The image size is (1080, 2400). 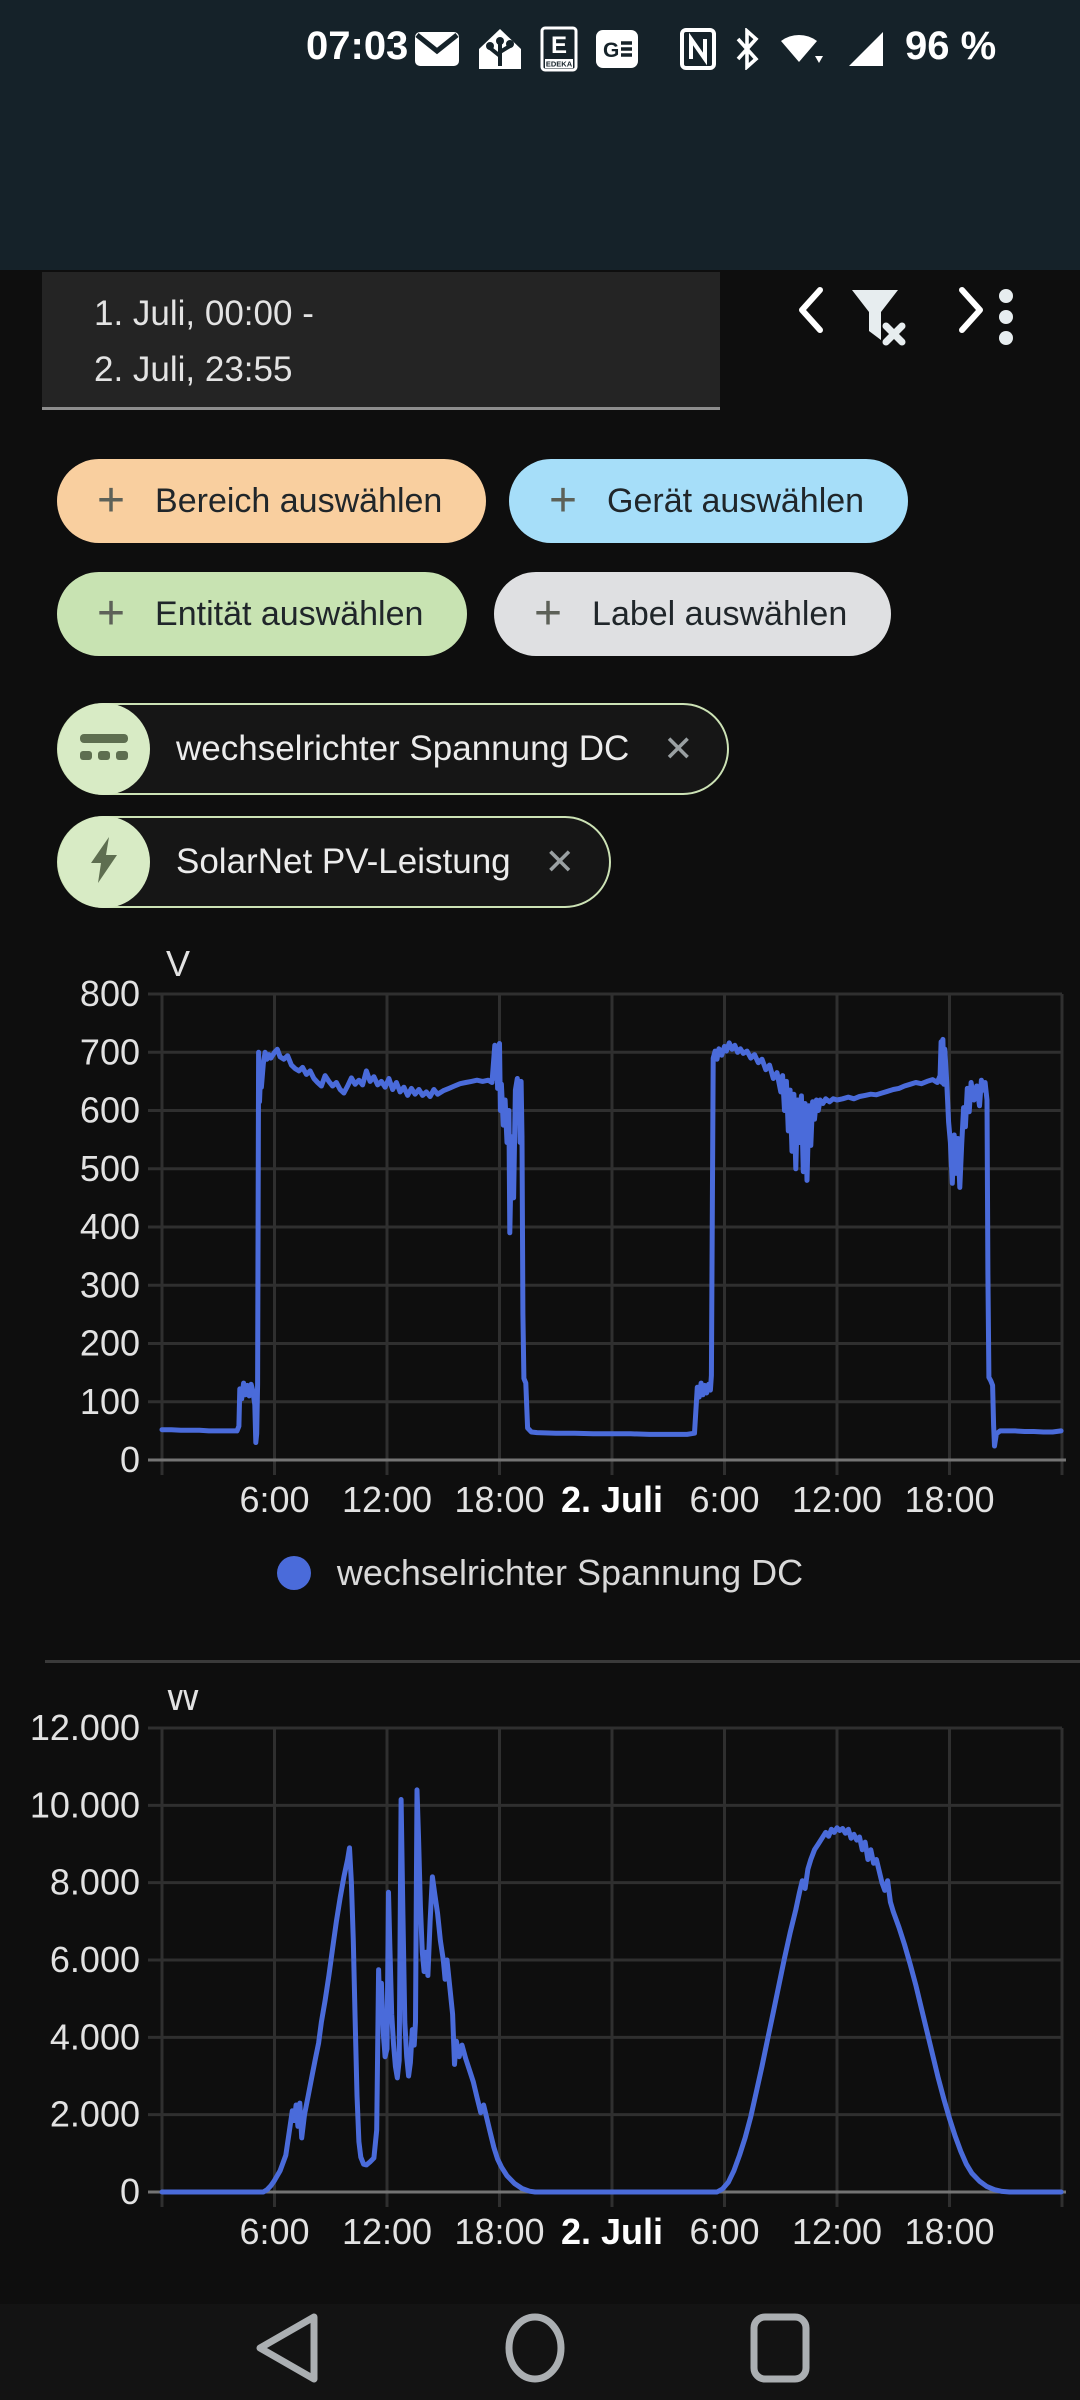 I want to click on chart-legend: wechselrichter Spannung DC, so click(x=540, y=1573).